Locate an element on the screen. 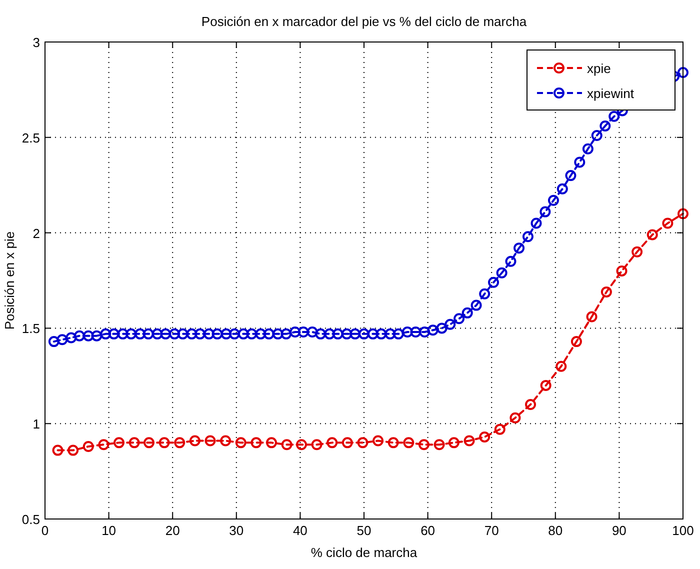 The width and height of the screenshot is (700, 569). y-tick-label: 2 is located at coordinates (36, 233).